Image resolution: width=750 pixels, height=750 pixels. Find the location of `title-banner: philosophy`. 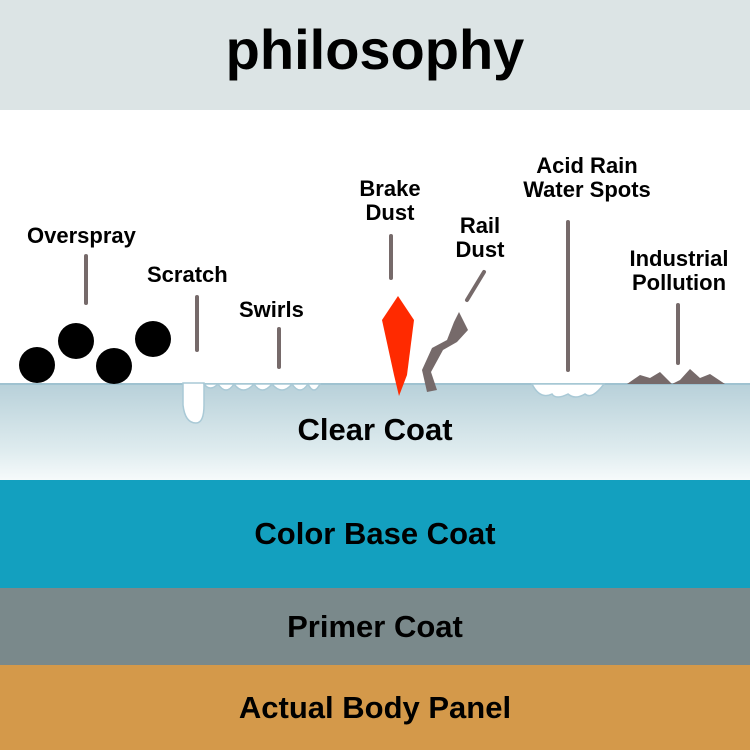

title-banner: philosophy is located at coordinates (375, 55).